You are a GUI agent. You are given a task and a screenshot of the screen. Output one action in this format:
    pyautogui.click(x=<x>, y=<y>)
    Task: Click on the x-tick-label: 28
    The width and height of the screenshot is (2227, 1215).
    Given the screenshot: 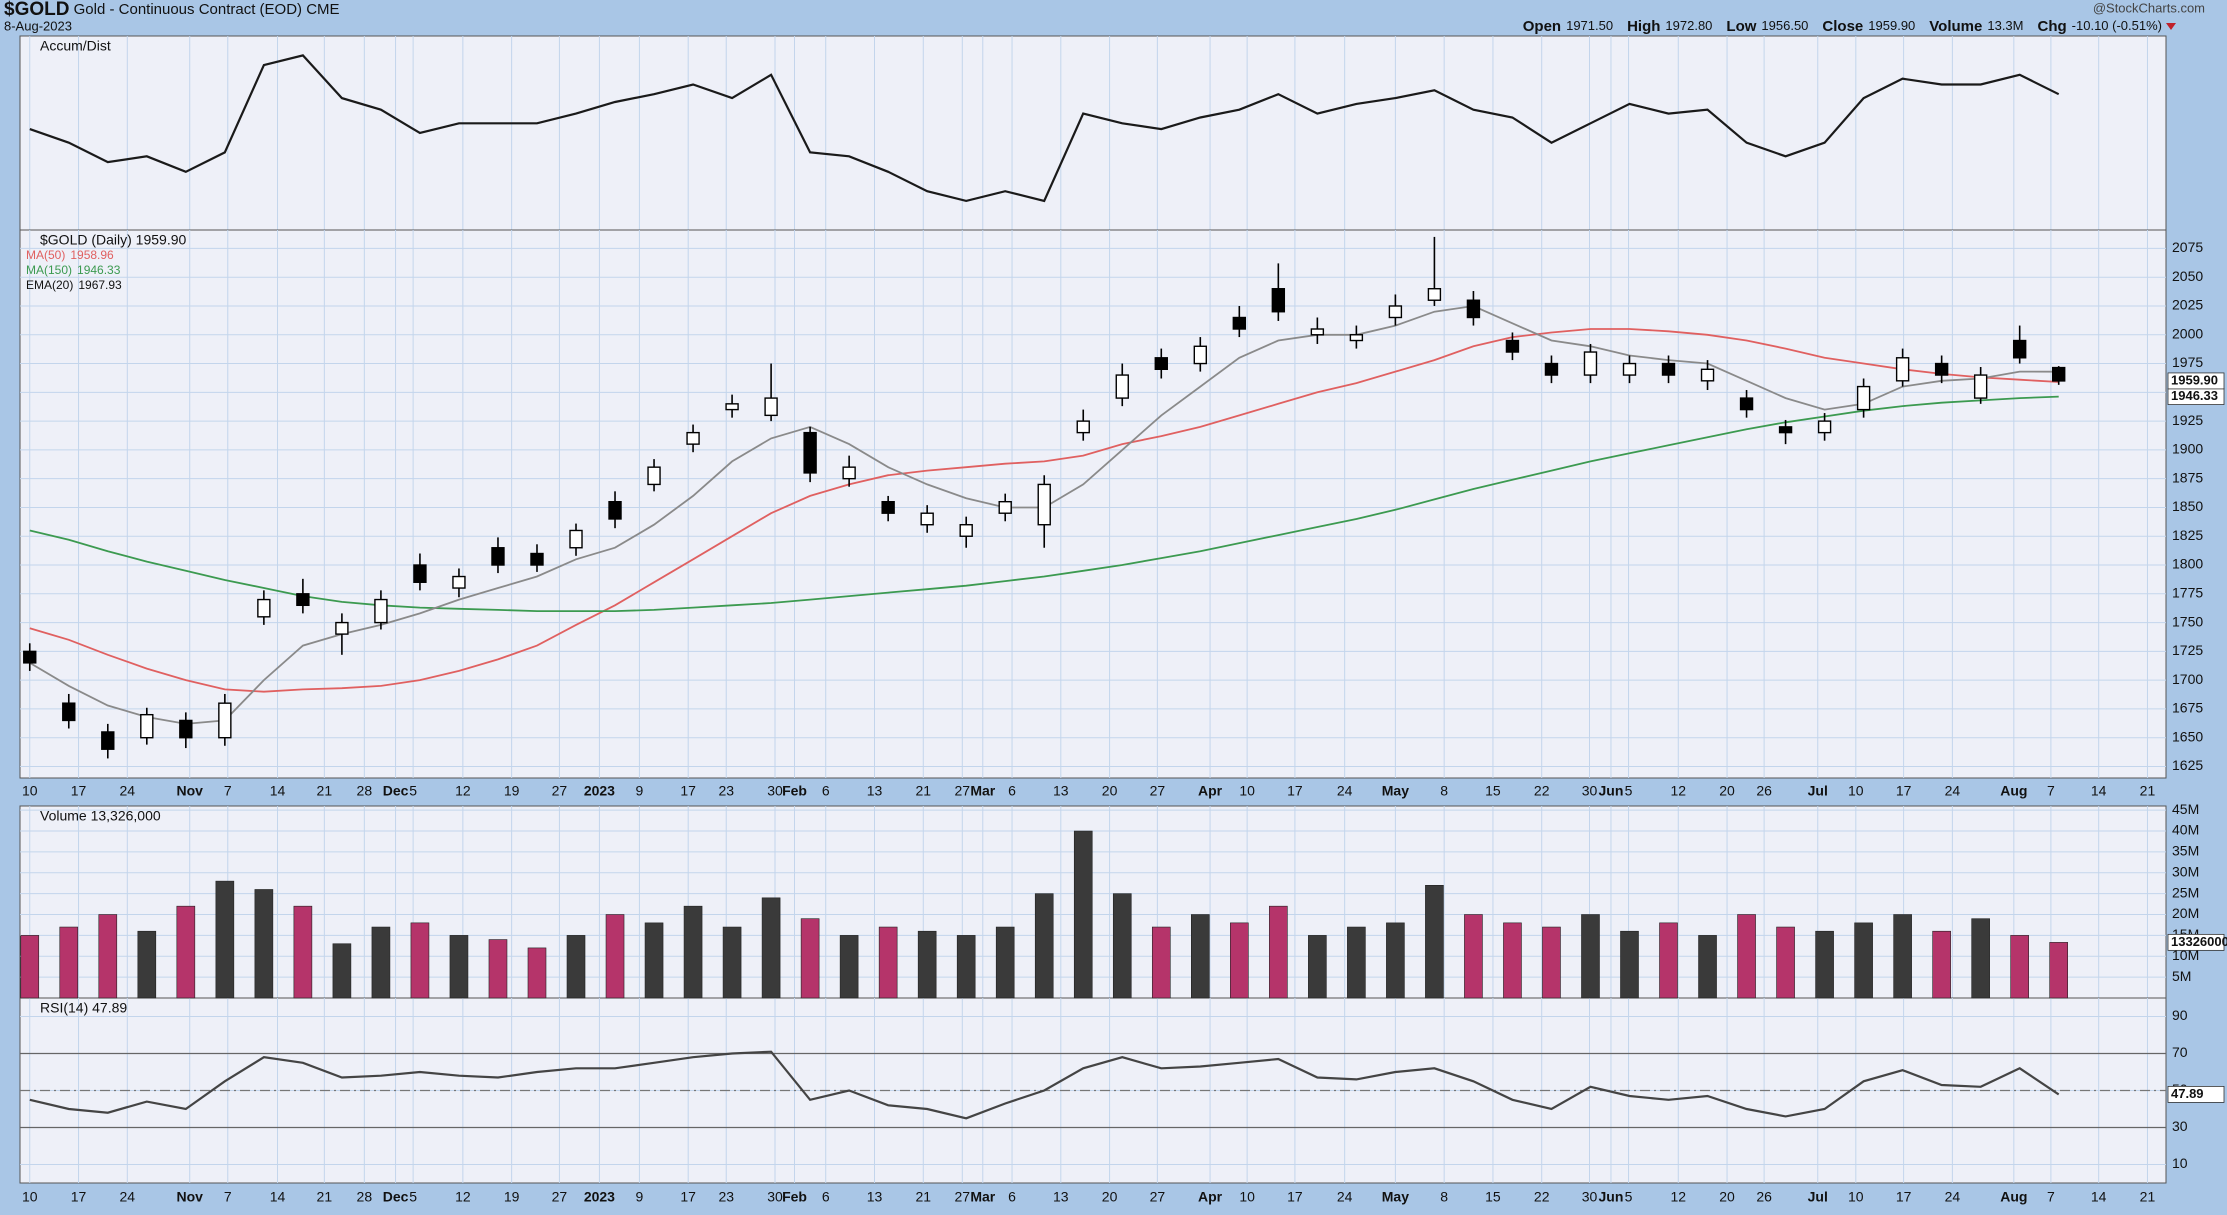 What is the action you would take?
    pyautogui.click(x=365, y=1197)
    